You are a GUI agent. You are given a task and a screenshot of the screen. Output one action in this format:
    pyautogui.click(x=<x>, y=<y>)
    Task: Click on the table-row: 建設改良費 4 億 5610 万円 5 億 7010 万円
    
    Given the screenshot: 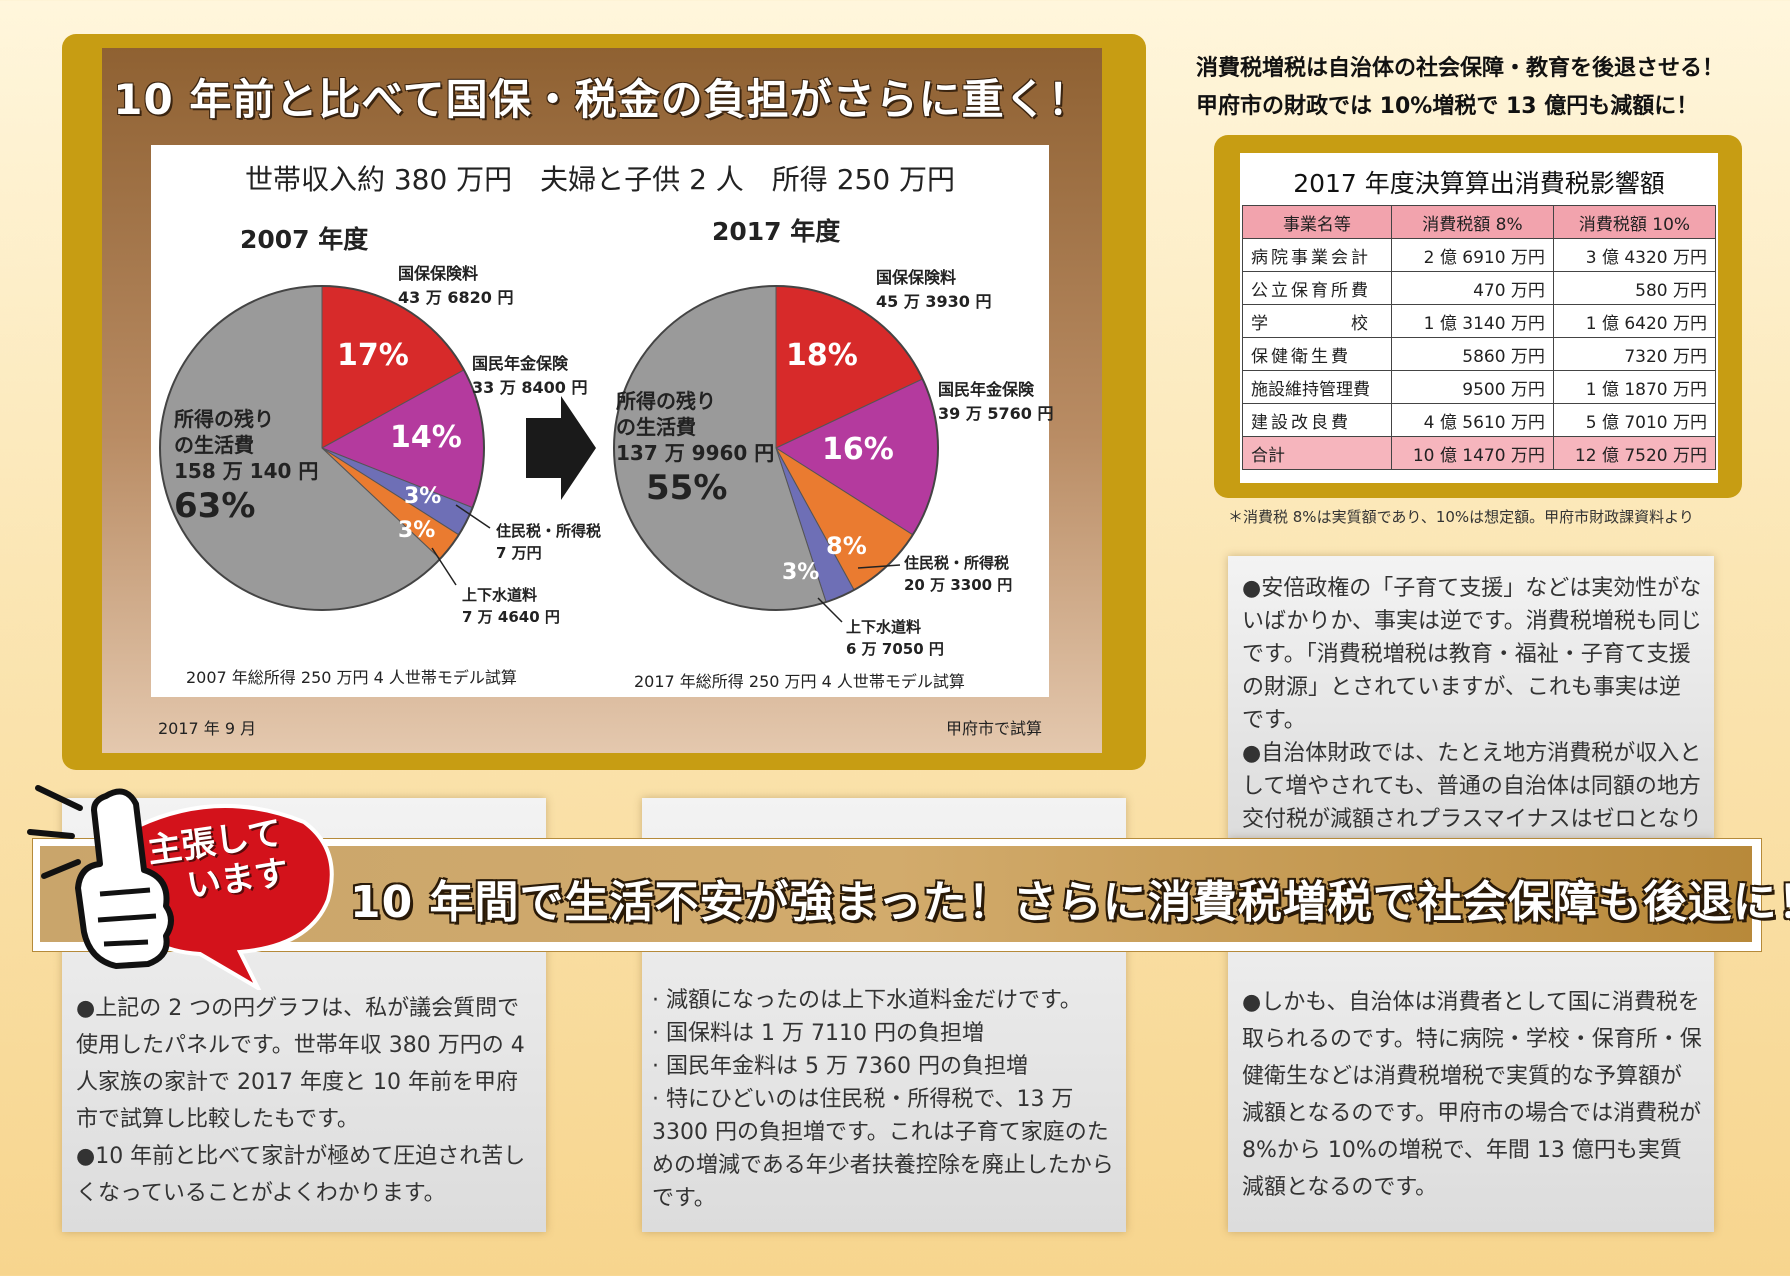 What is the action you would take?
    pyautogui.click(x=1479, y=420)
    